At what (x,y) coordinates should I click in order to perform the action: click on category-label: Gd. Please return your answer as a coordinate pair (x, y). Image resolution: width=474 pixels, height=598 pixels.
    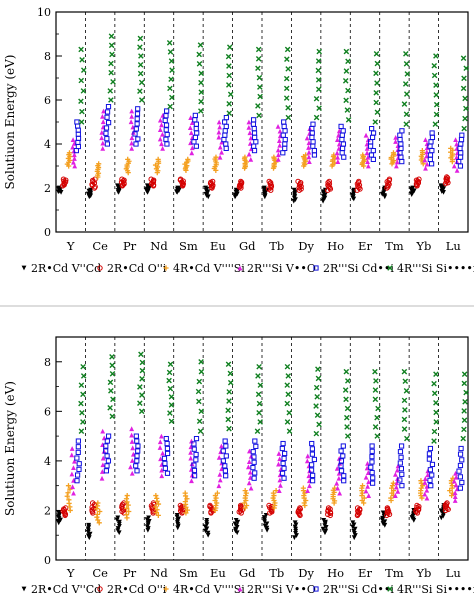
    Looking at the image, I should click on (247, 573).